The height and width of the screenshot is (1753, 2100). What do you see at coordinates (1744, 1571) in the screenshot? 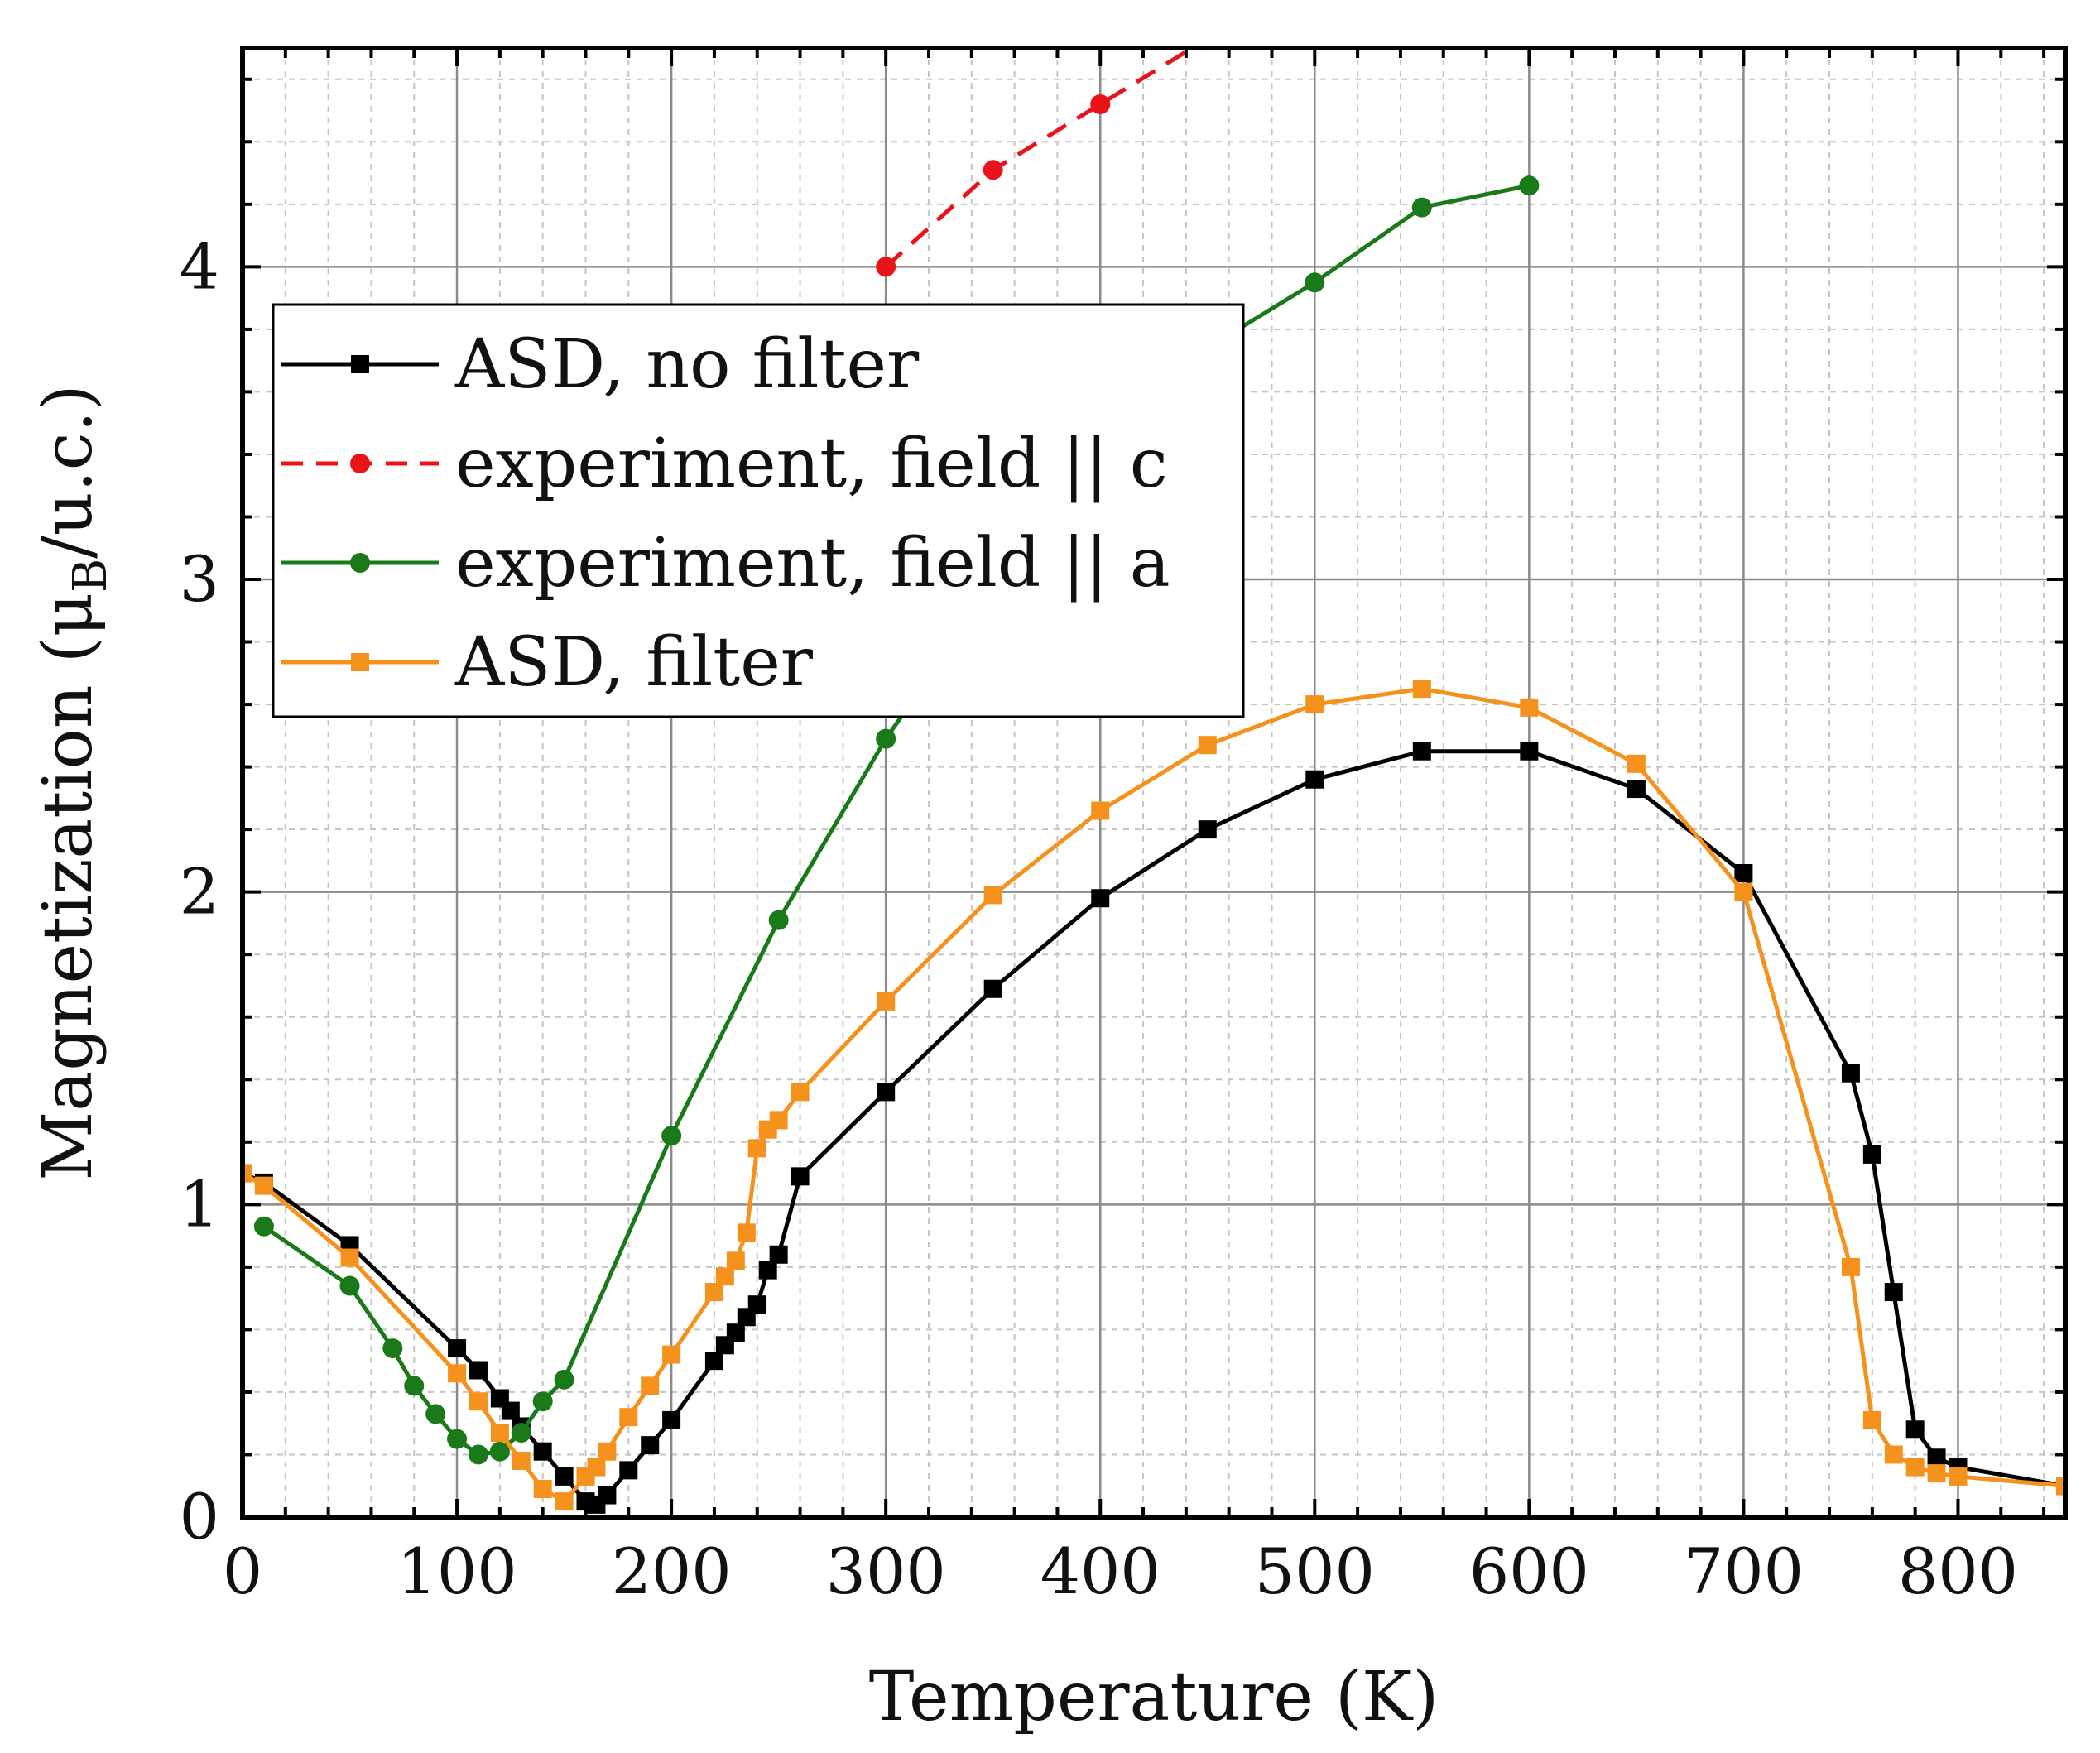
I see `x-tick-label: 700` at bounding box center [1744, 1571].